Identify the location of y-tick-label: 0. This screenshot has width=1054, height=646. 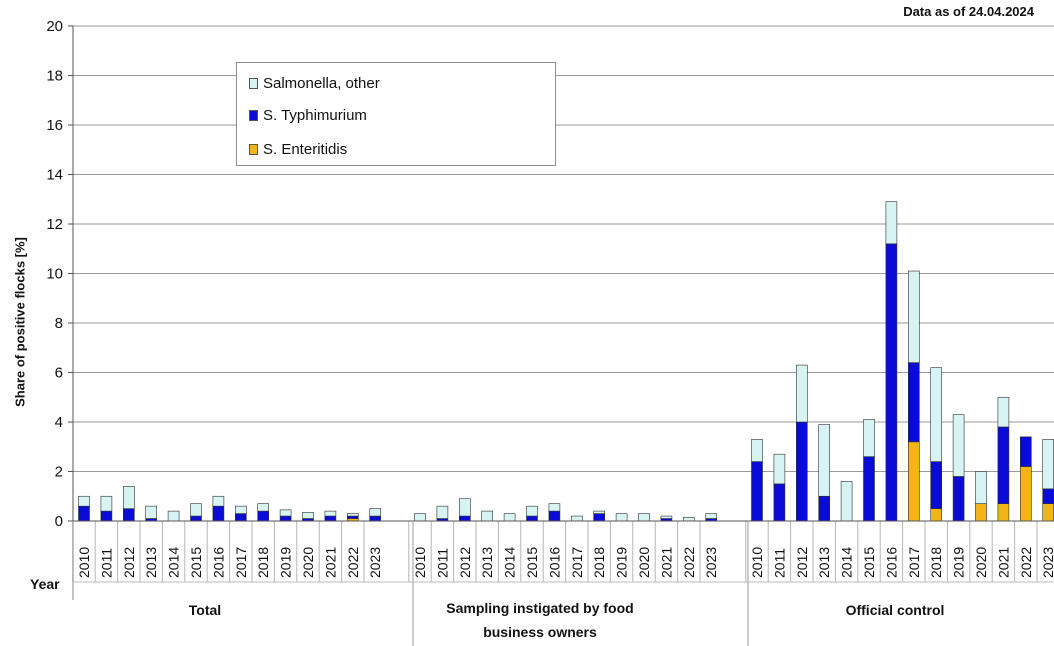
(59, 521).